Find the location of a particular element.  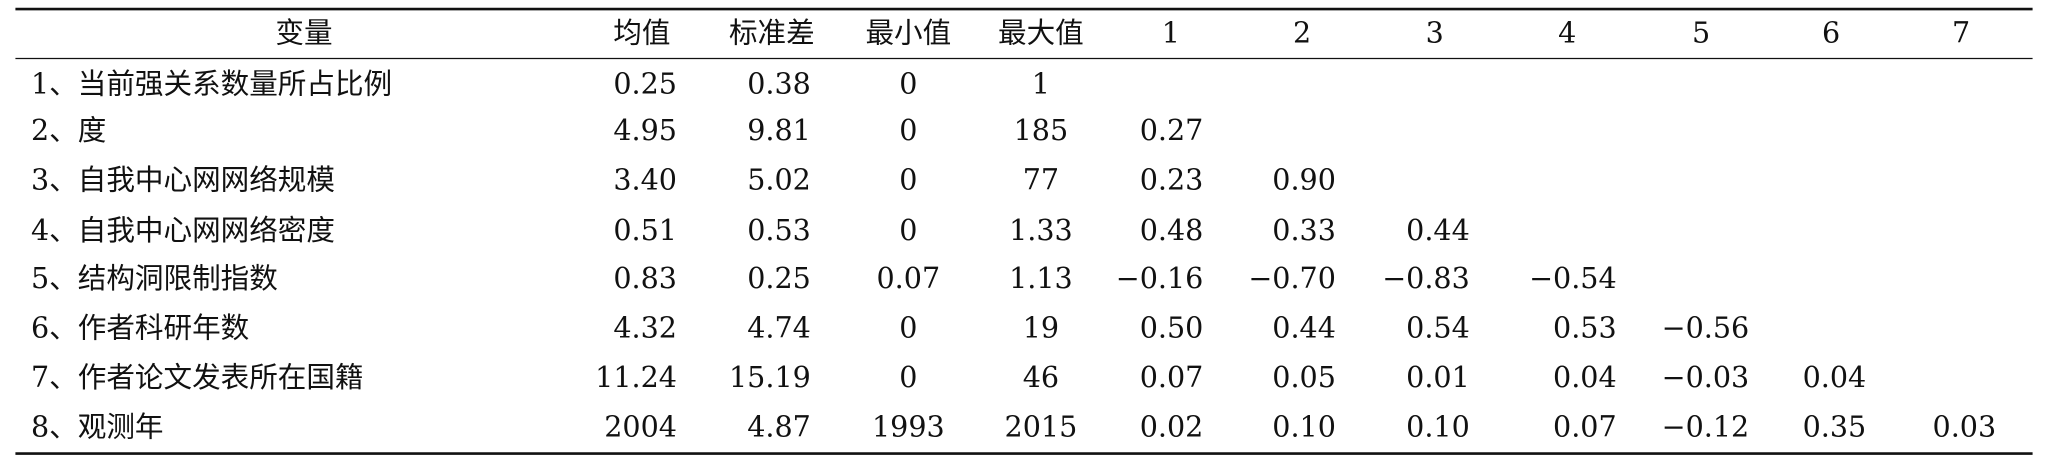

cell: 2015 is located at coordinates (1041, 426).